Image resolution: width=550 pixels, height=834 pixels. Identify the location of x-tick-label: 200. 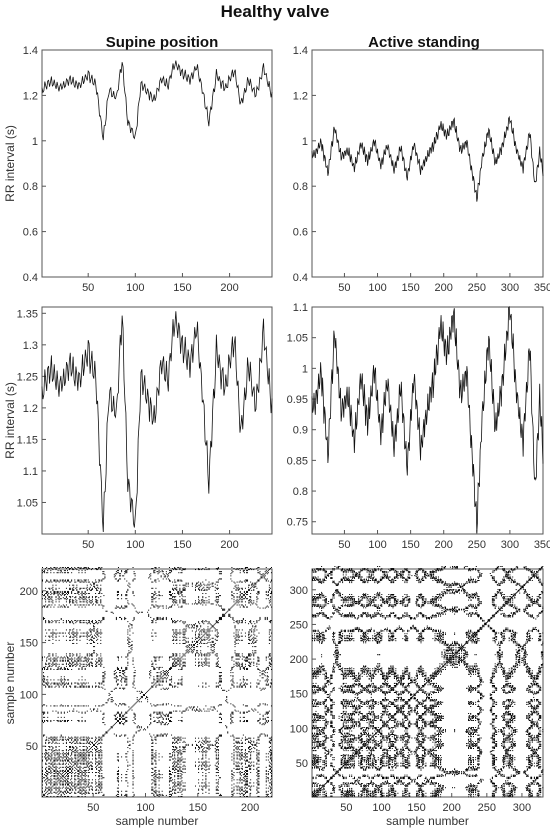
(229, 288).